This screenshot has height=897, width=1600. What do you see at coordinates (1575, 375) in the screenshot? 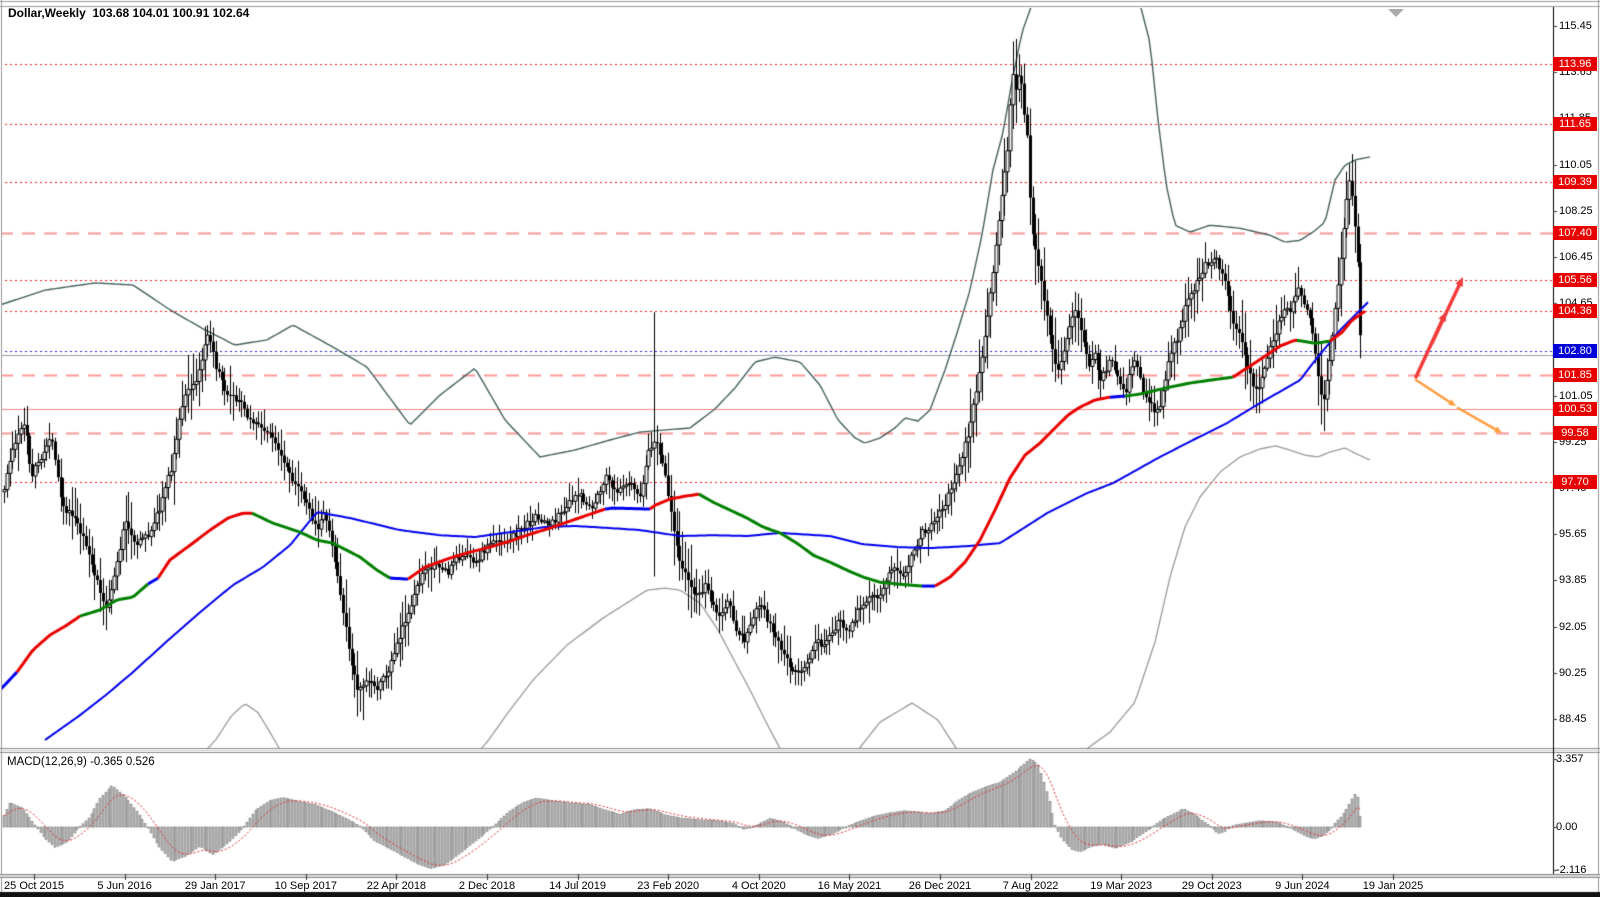
I see `price-level-flag: 101.85` at bounding box center [1575, 375].